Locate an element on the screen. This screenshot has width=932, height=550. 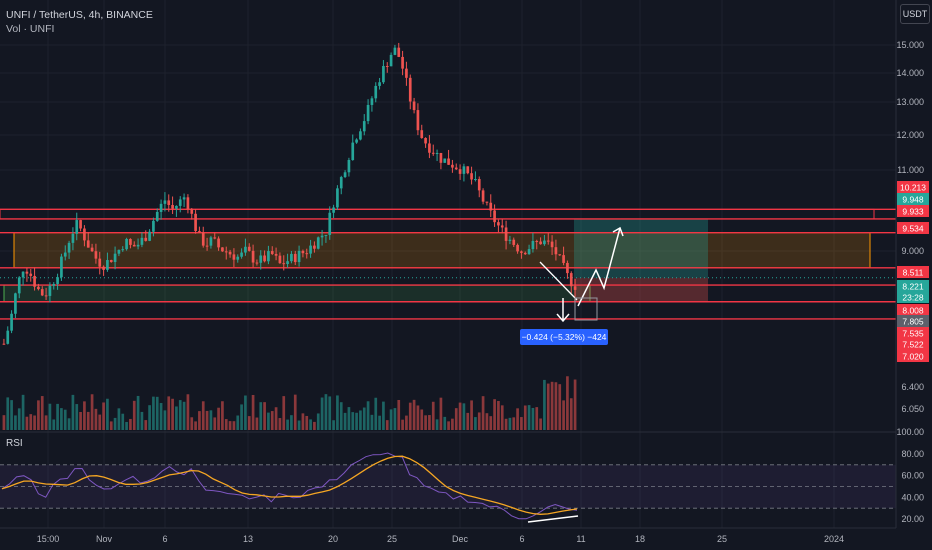
currency-button: USDT is located at coordinates (915, 14).